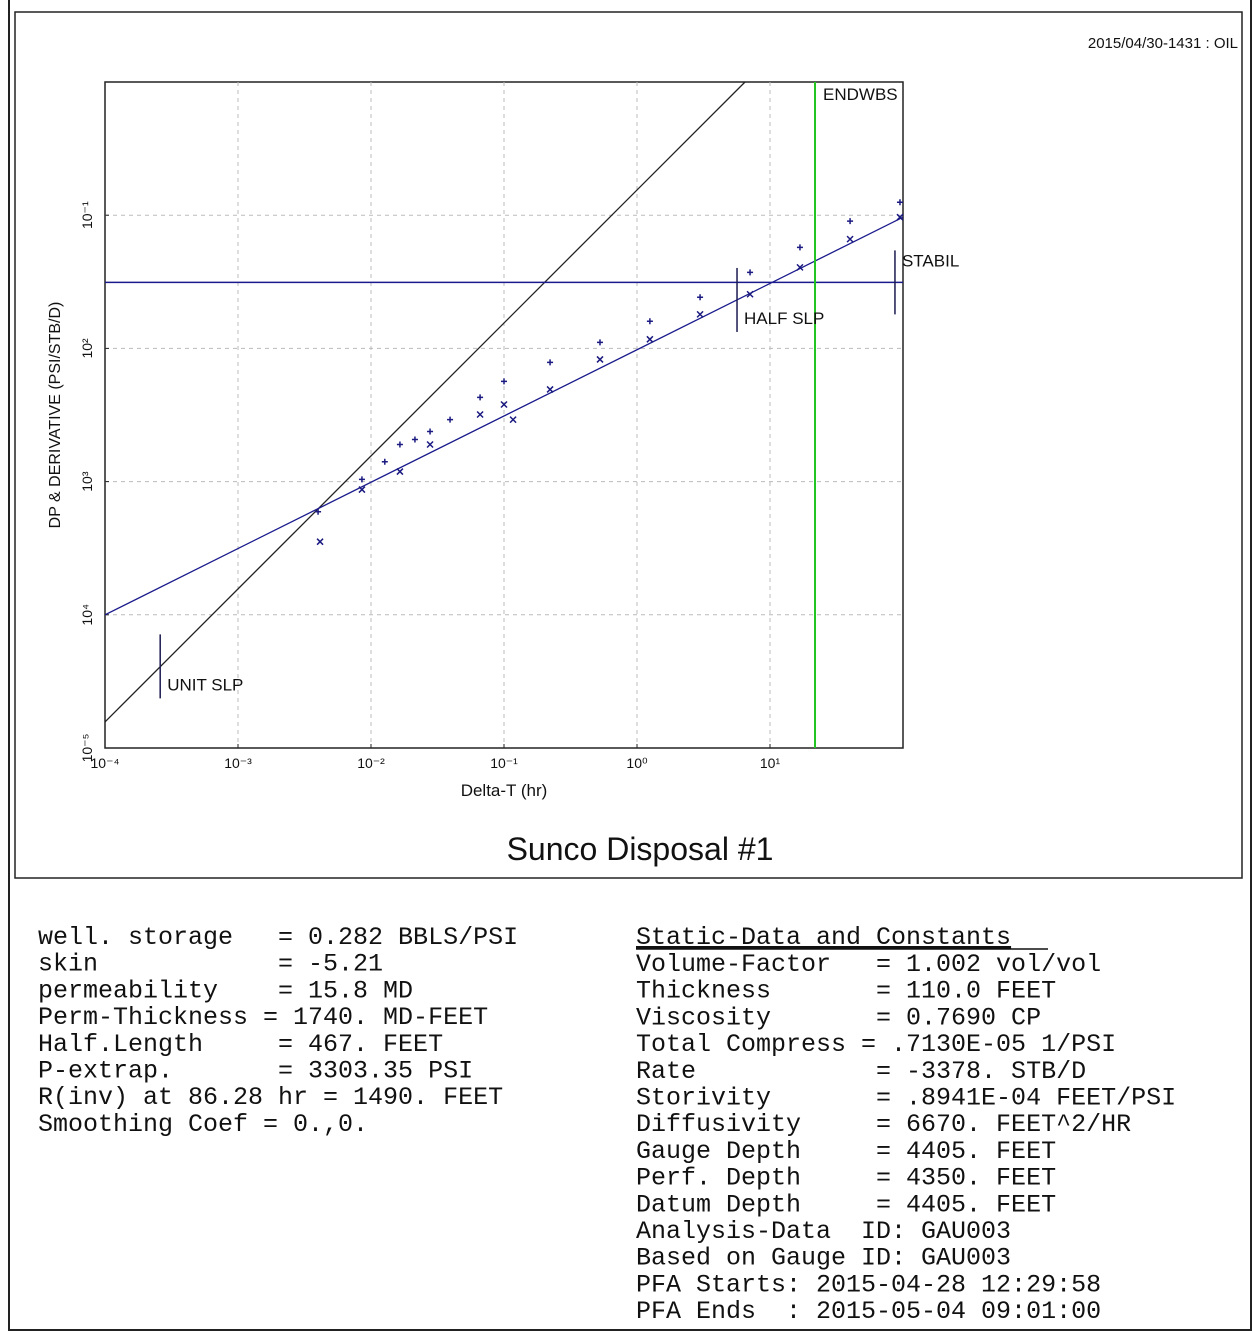  Describe the element at coordinates (906, 1098) in the screenshot. I see `report-line: Storivity = .8941E-04 FEET/PSI` at that location.